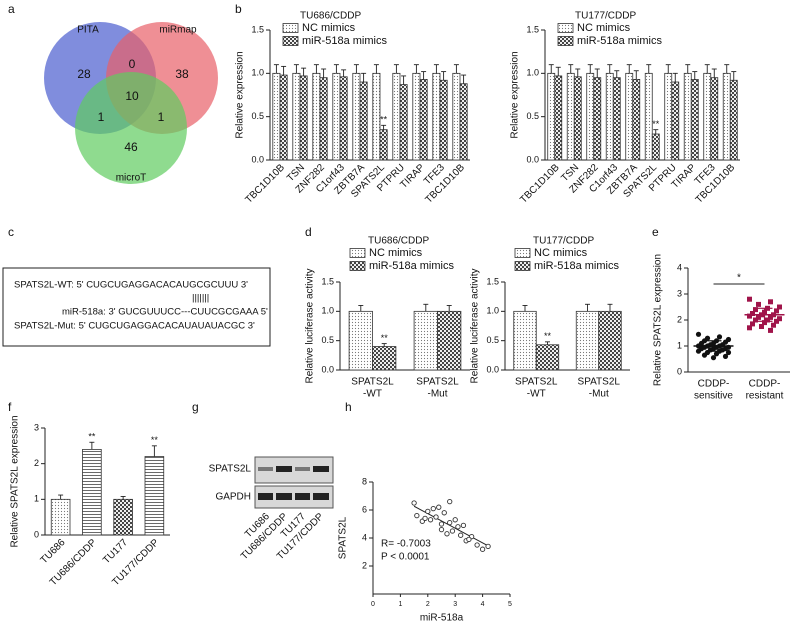  Describe the element at coordinates (713, 396) in the screenshot. I see `x-tick-label: sensitive` at that location.